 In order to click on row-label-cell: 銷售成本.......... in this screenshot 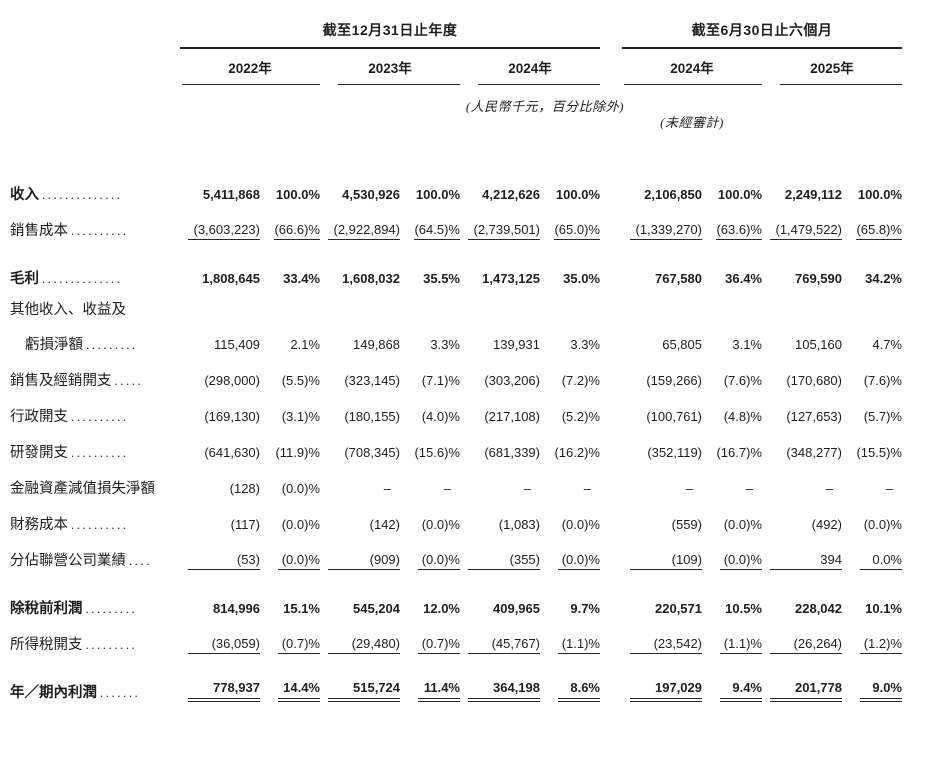, I will do `click(95, 229)`.